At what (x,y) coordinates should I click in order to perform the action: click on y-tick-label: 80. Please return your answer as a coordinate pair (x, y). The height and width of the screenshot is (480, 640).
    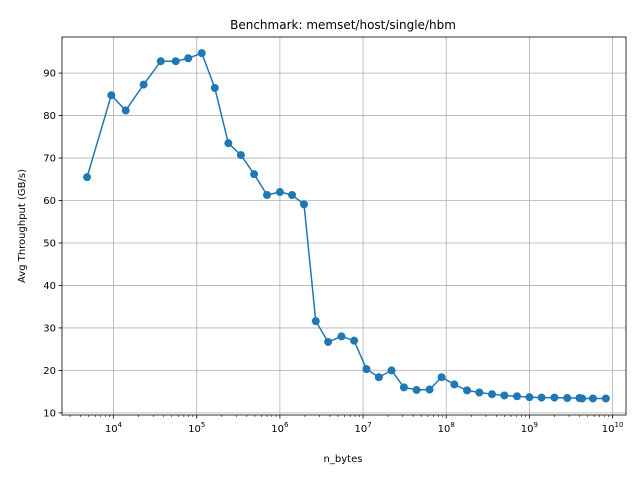
    Looking at the image, I should click on (49, 116).